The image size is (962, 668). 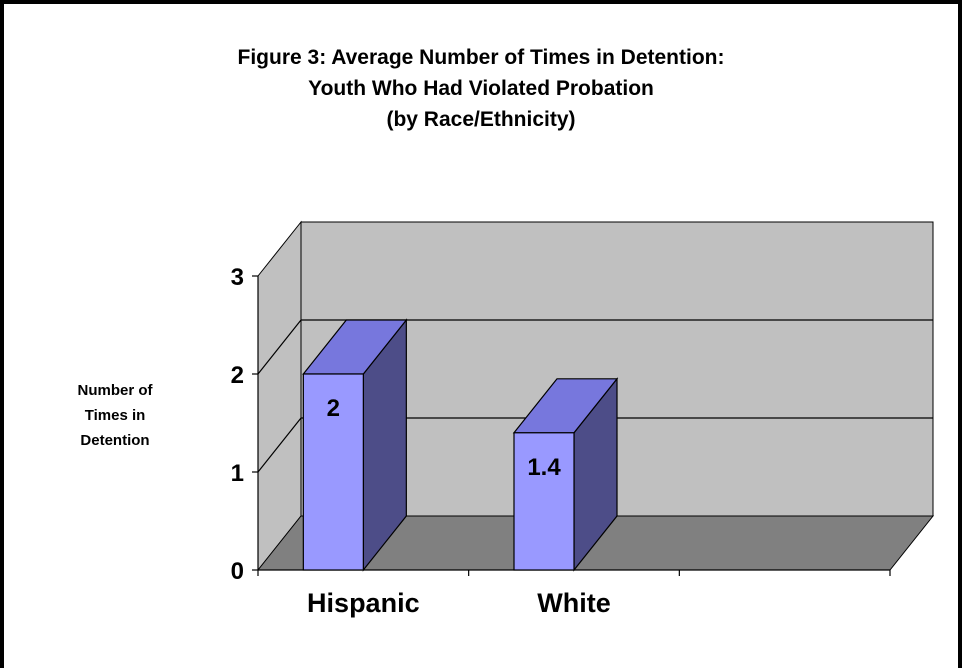 I want to click on data-label: 1.4, so click(x=544, y=467).